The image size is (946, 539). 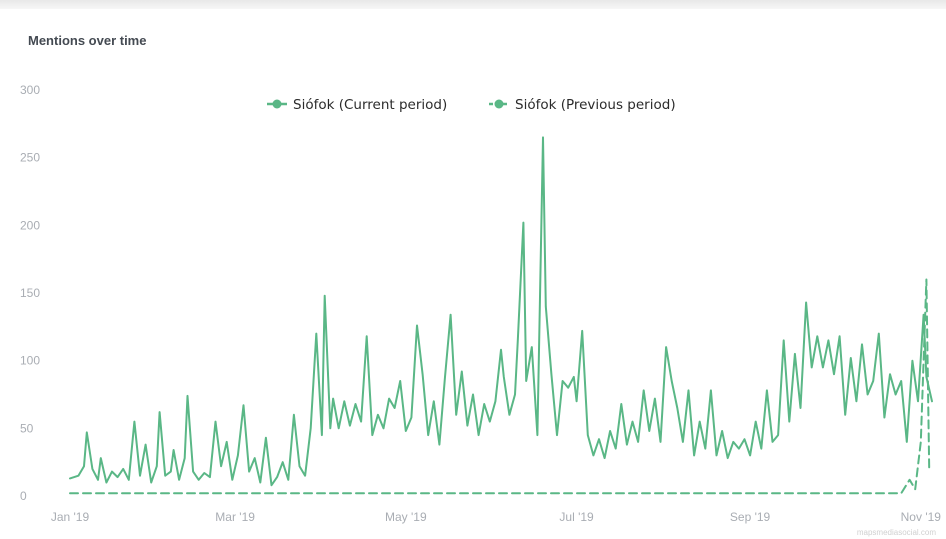 What do you see at coordinates (87, 40) in the screenshot?
I see `chart-title: Mentions over time` at bounding box center [87, 40].